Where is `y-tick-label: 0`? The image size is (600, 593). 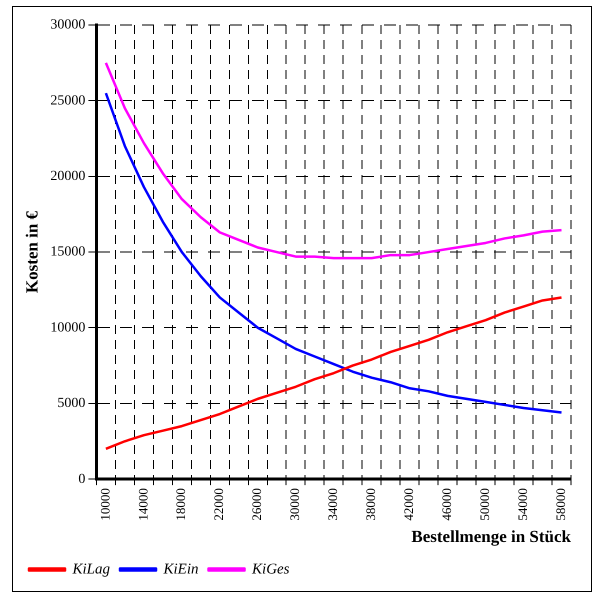 y-tick-label: 0 is located at coordinates (82, 479).